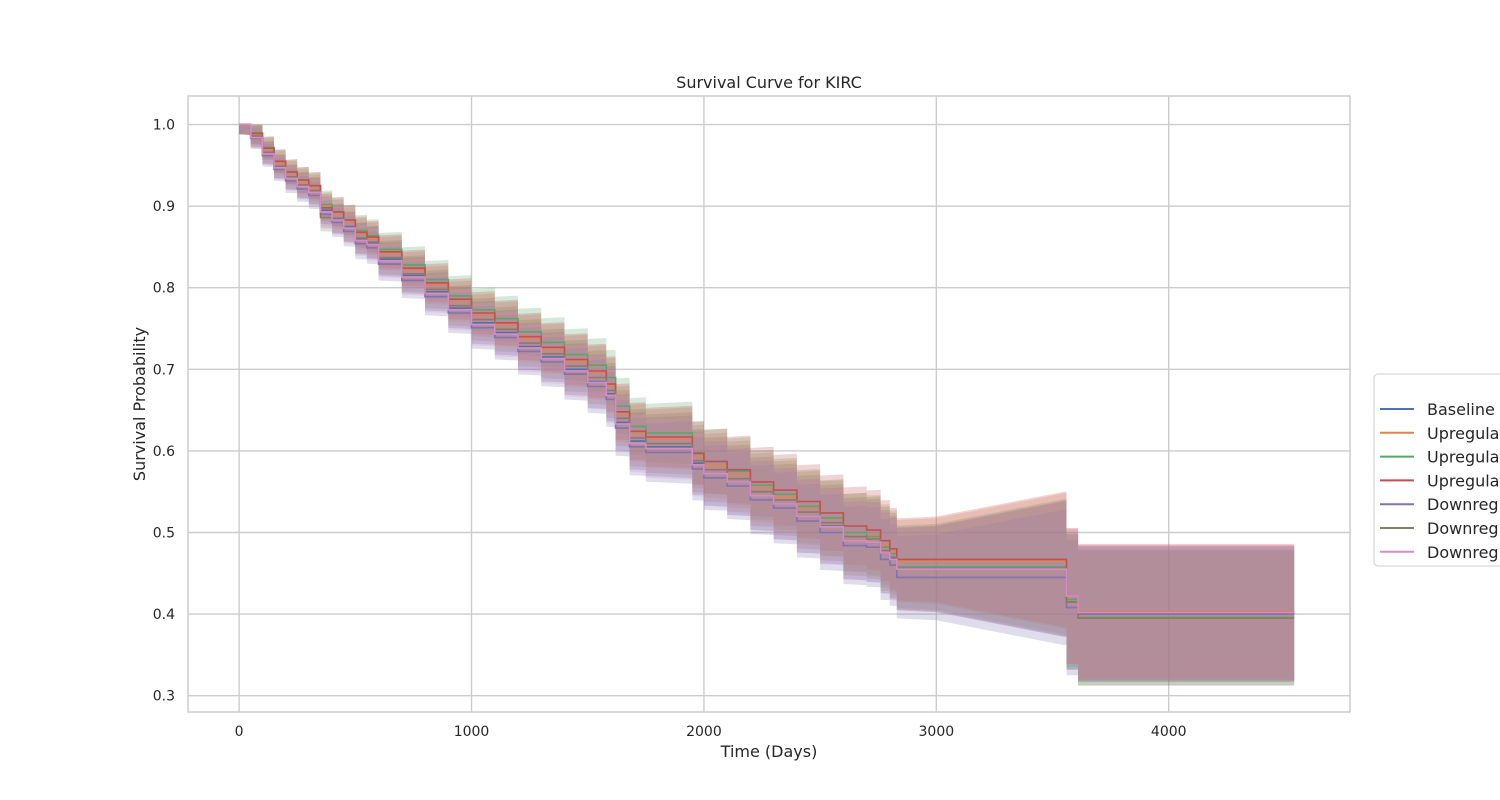  I want to click on legend-label-6: Downregu, so click(1463, 528).